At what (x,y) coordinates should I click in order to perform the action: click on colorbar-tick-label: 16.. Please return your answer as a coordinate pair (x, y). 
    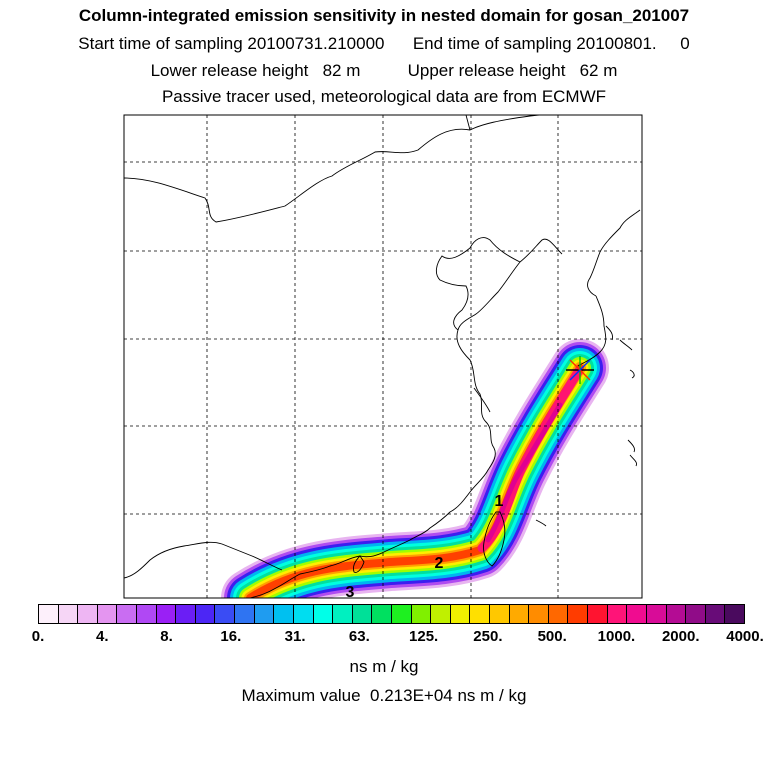
    Looking at the image, I should click on (231, 636).